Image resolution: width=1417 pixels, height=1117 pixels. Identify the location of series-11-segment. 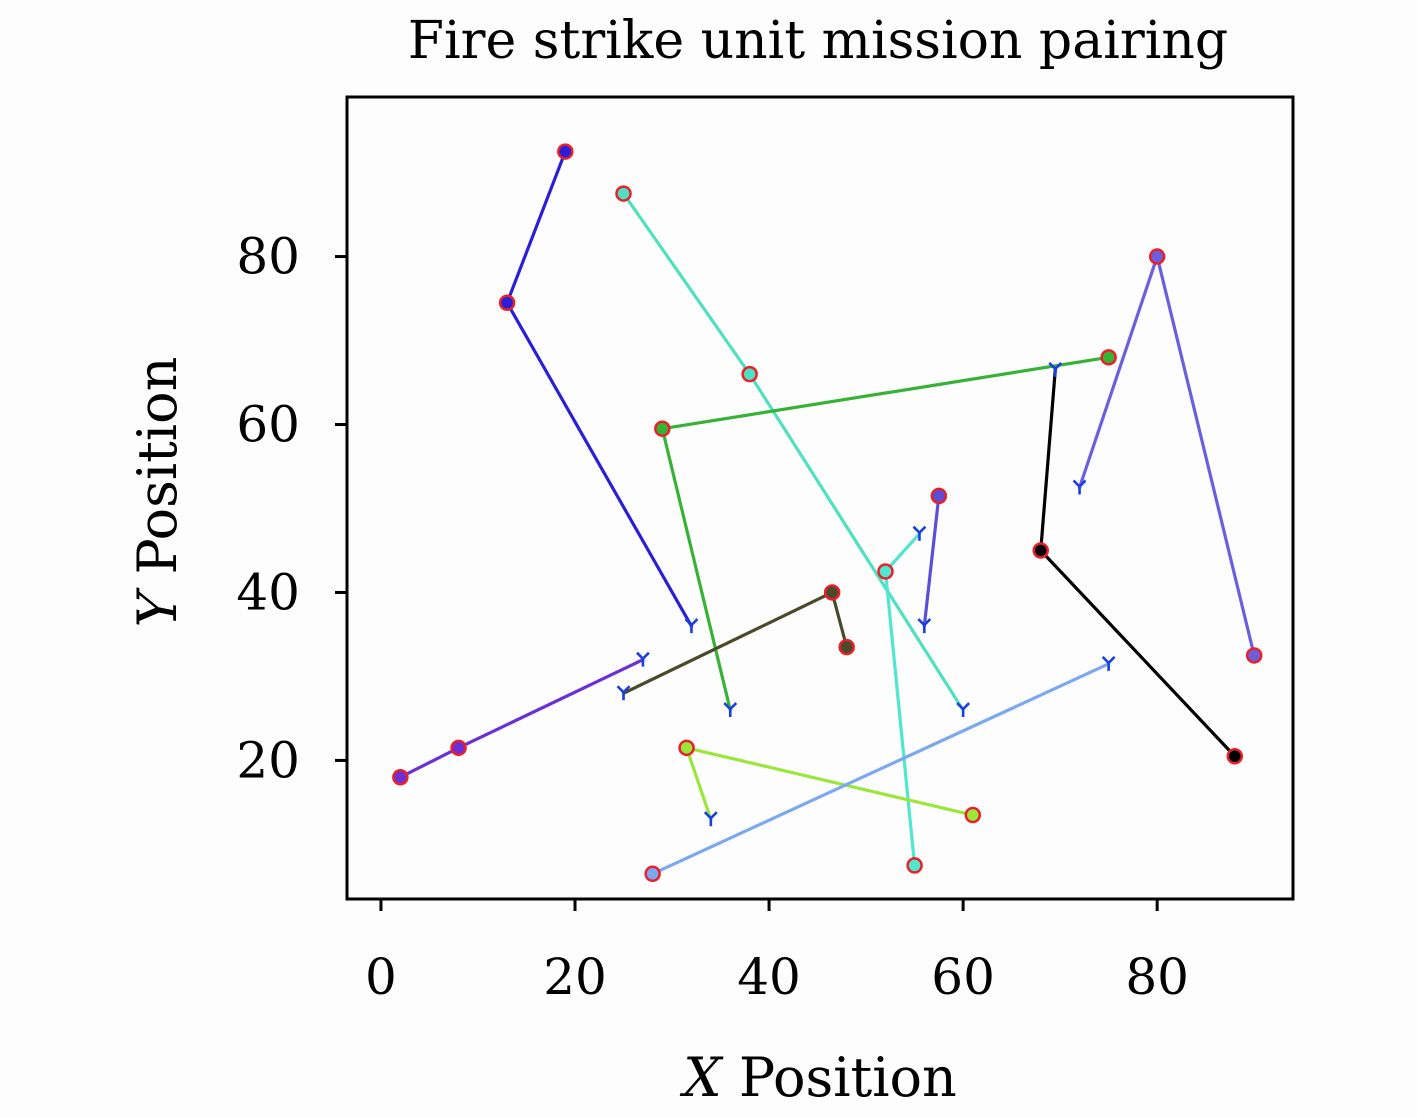
(881, 769).